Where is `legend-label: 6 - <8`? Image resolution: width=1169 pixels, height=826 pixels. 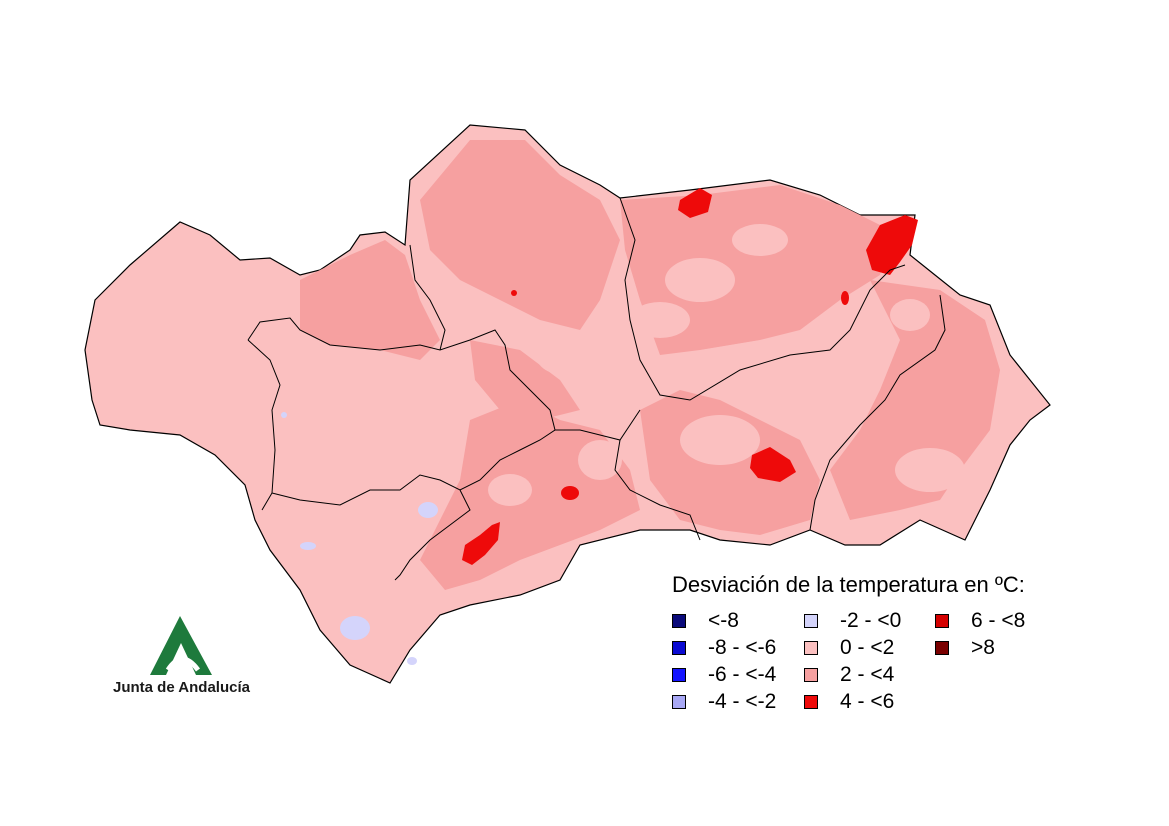 legend-label: 6 - <8 is located at coordinates (998, 620).